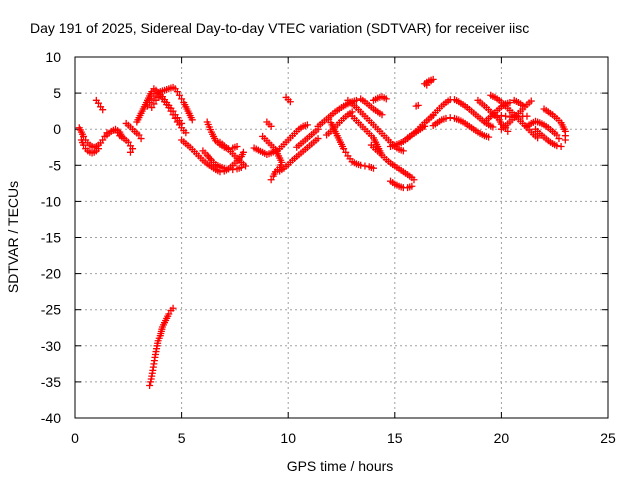 The image size is (640, 480). Describe the element at coordinates (89, 146) in the screenshot. I see `series-track-b` at that location.